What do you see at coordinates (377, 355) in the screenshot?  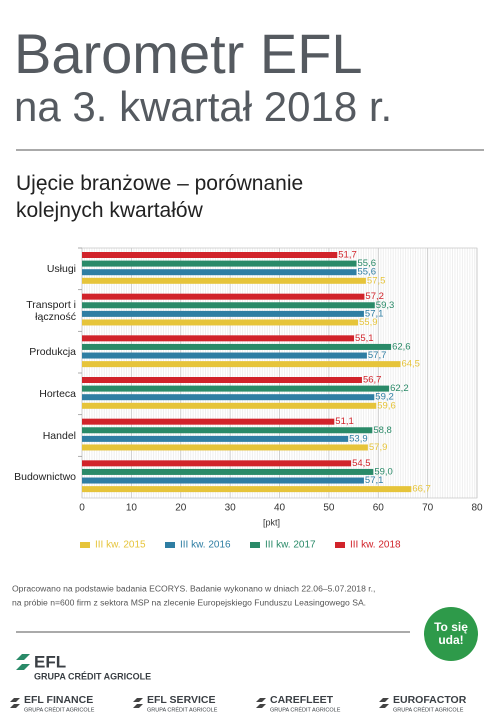 I see `value-label: 57,7` at bounding box center [377, 355].